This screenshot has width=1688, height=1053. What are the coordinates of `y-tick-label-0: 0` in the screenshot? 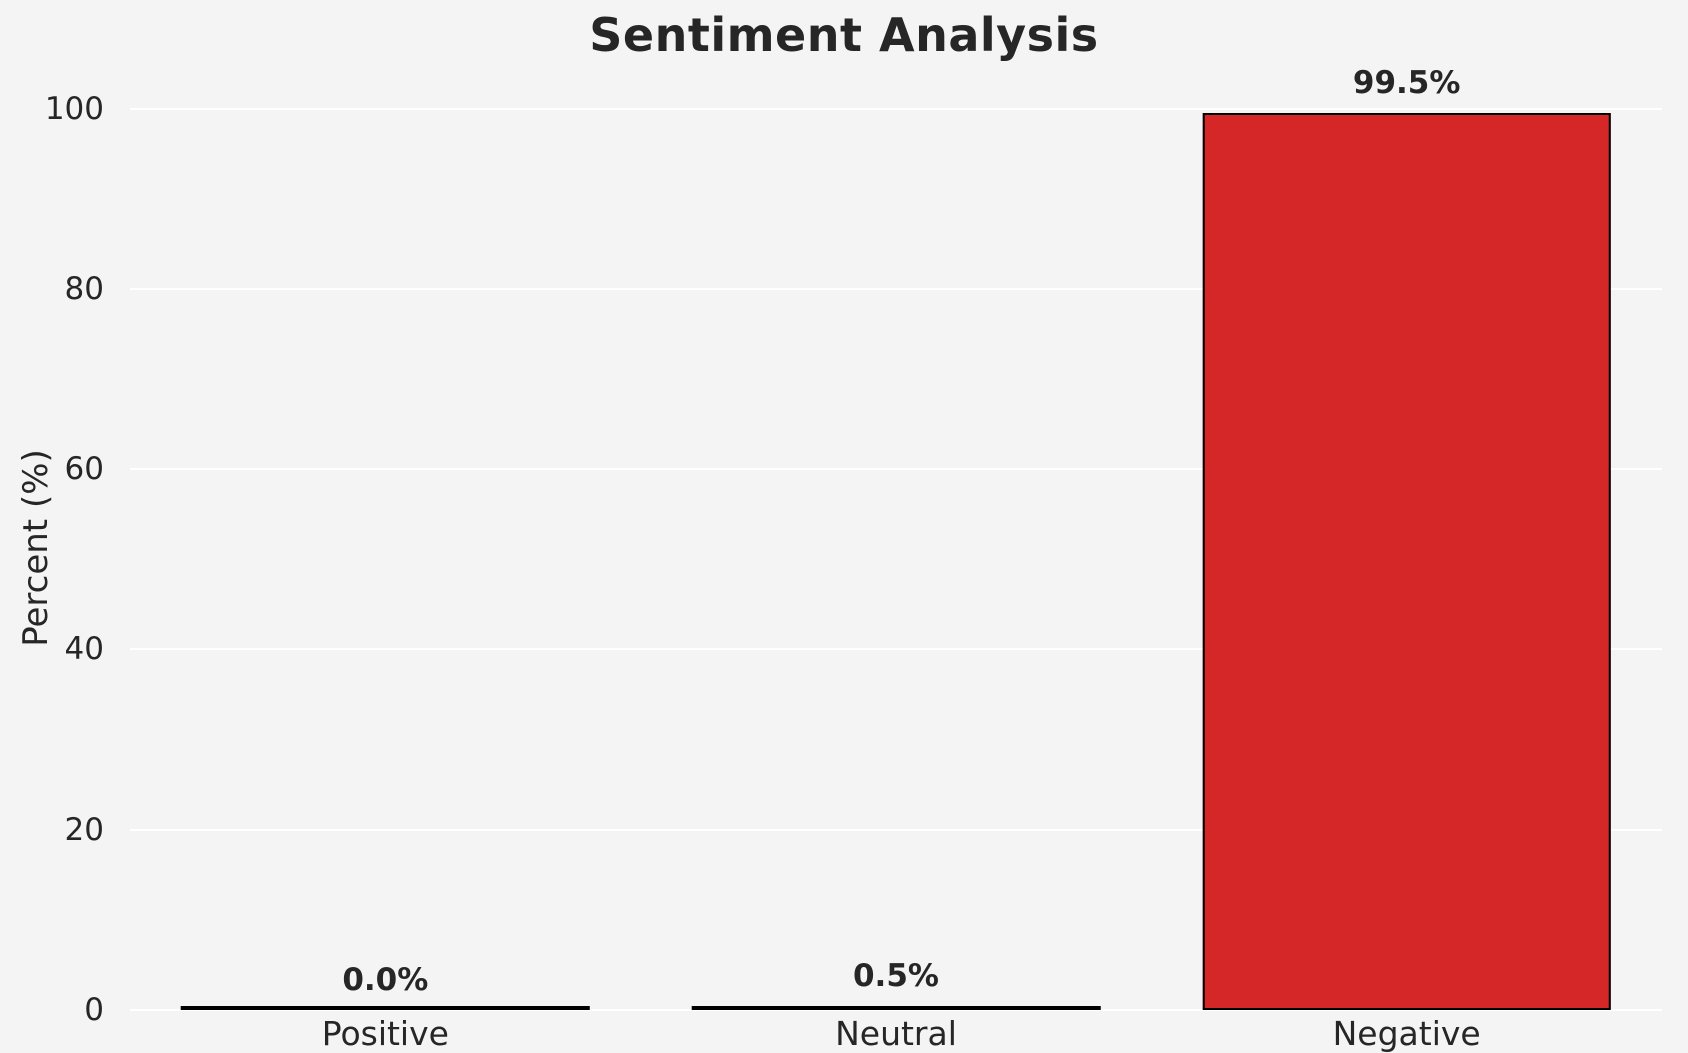 It's located at (94, 1010).